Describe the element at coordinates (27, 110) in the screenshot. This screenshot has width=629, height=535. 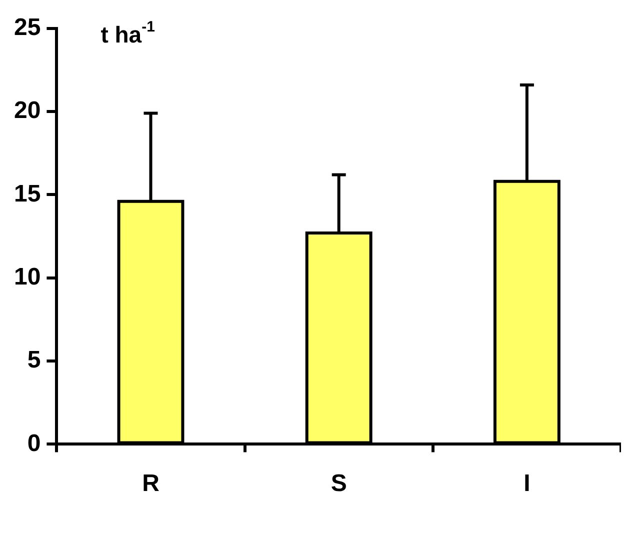
I see `y-tick-label: 20` at that location.